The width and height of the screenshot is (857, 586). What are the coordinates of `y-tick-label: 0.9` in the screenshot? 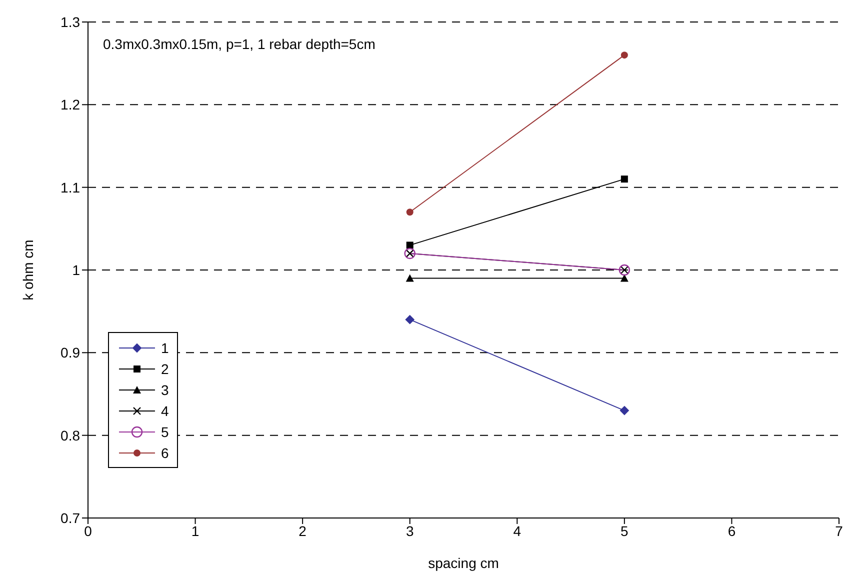 It's located at (70, 352).